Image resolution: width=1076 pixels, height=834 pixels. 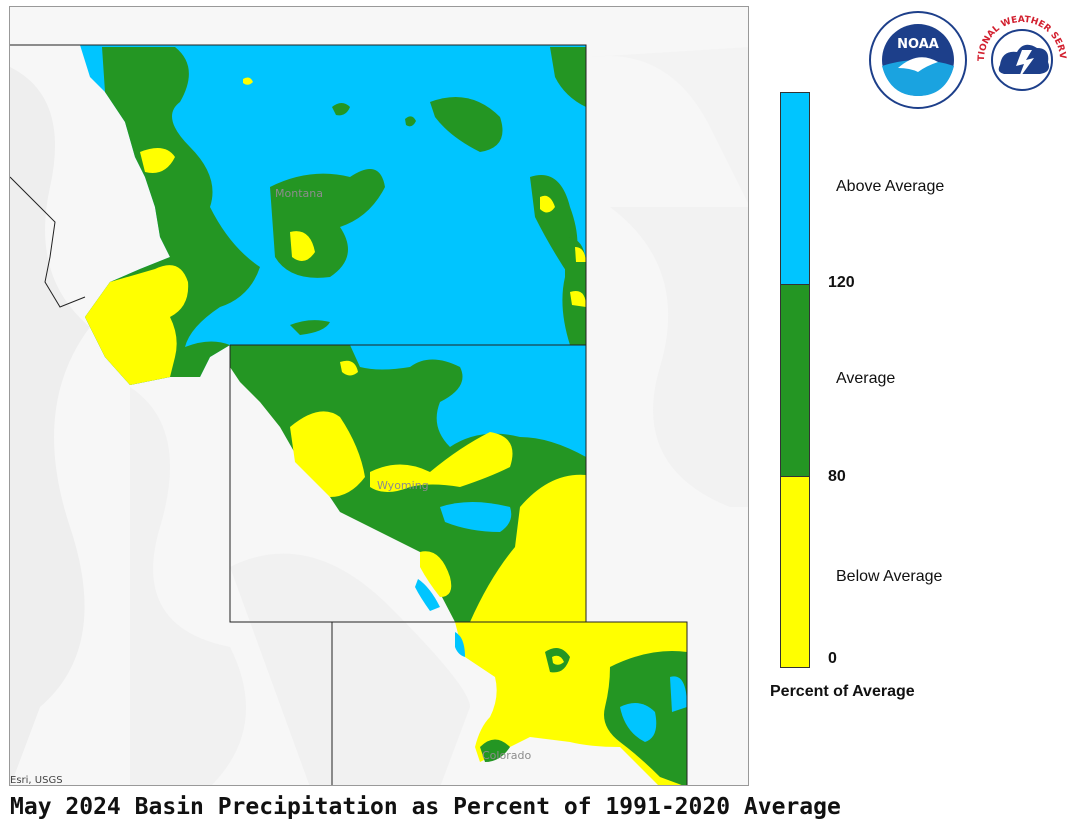 I want to click on legend-swatch-above, so click(x=795, y=188).